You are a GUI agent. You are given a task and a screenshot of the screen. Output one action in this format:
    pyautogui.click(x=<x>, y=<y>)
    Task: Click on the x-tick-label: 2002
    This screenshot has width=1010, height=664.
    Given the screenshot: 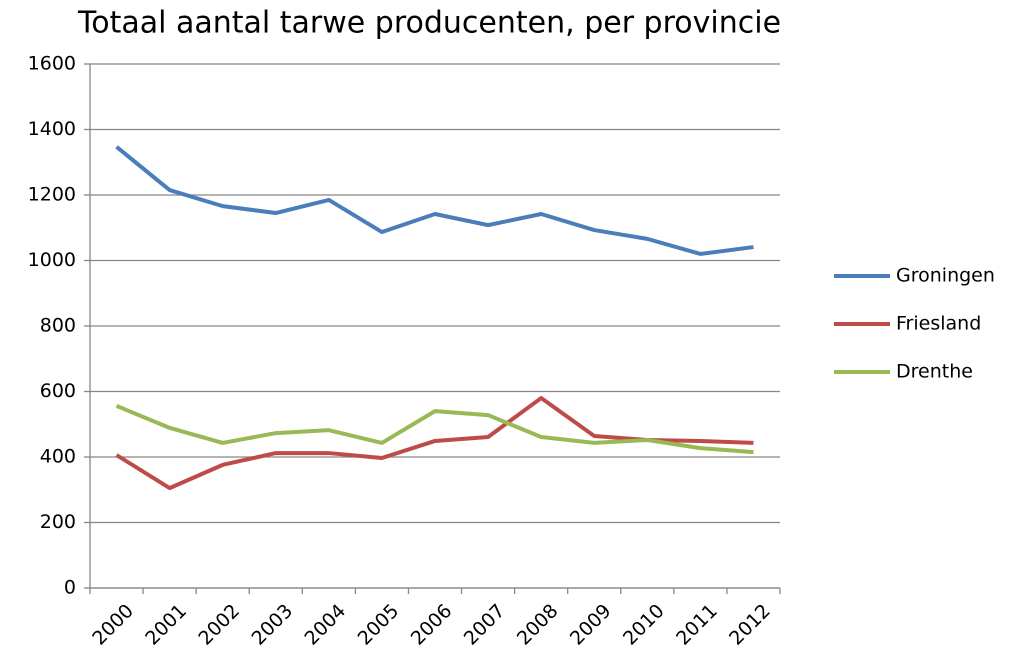 What is the action you would take?
    pyautogui.click(x=219, y=625)
    